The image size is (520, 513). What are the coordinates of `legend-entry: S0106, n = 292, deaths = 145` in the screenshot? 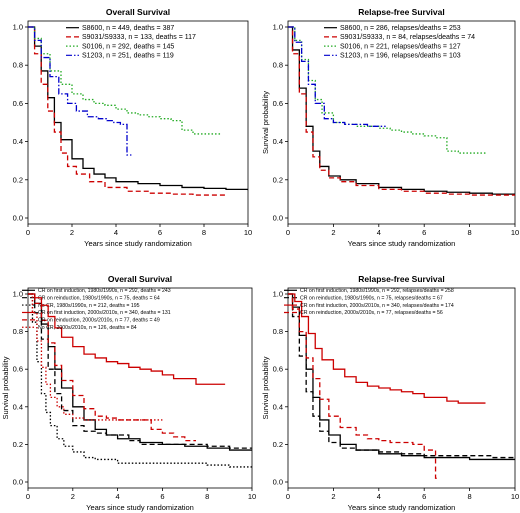 It's located at (128, 46).